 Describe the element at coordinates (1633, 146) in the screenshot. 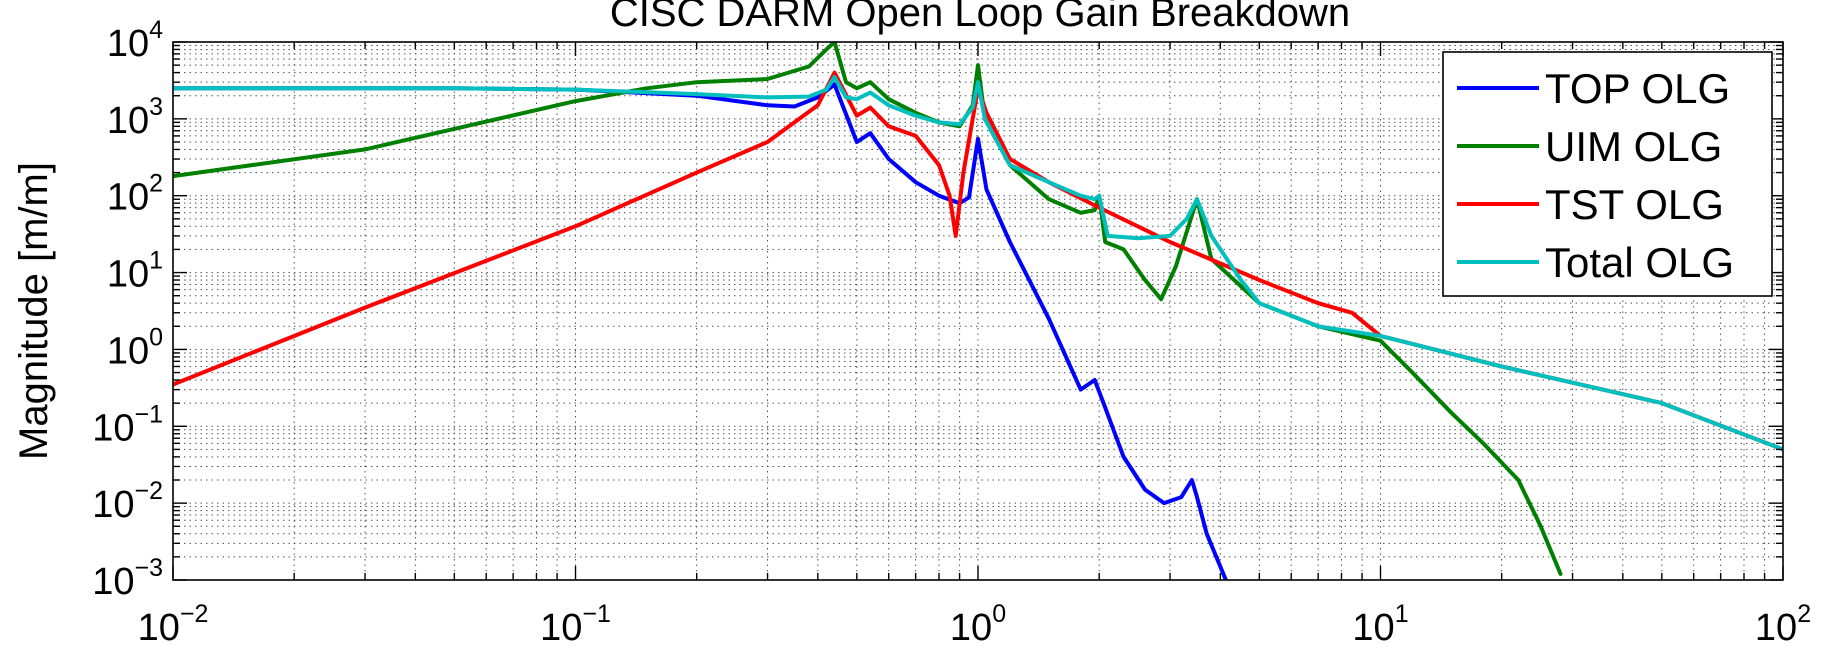

I see `legend-label: UIM OLG` at that location.